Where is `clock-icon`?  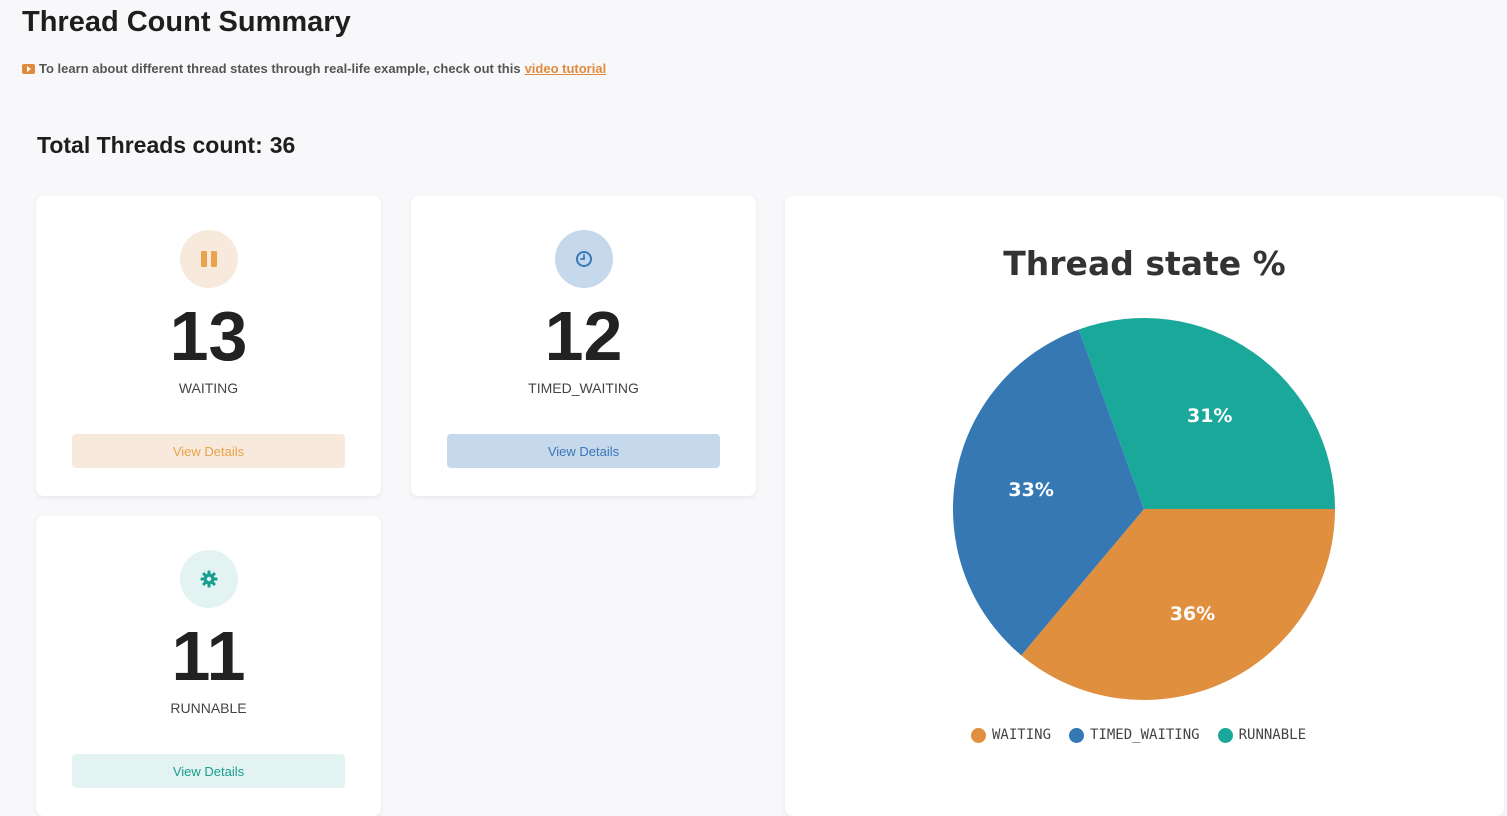
clock-icon is located at coordinates (584, 259).